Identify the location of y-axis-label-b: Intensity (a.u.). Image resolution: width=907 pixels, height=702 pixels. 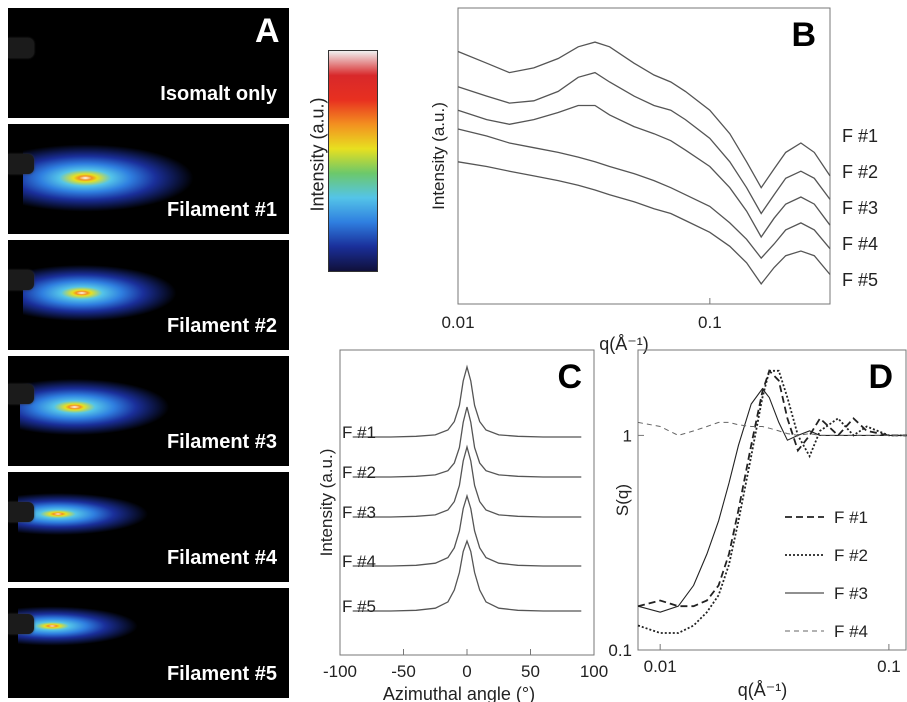
(438, 156).